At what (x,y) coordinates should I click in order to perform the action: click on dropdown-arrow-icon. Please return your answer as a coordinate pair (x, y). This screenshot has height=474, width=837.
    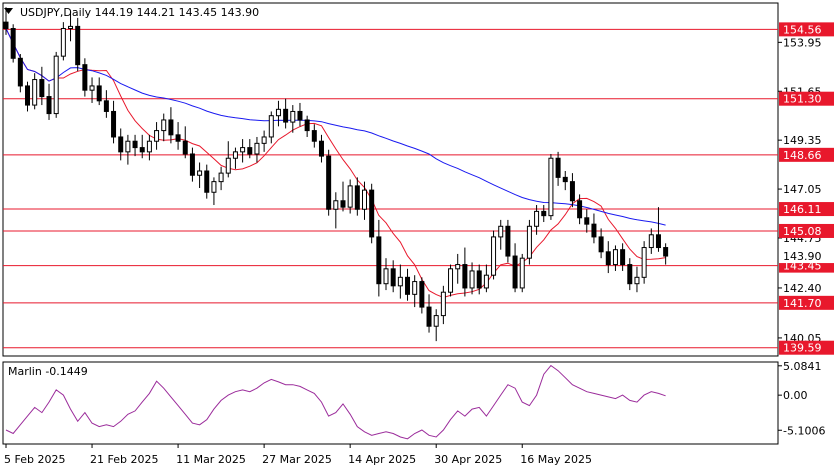
    Looking at the image, I should click on (8, 11).